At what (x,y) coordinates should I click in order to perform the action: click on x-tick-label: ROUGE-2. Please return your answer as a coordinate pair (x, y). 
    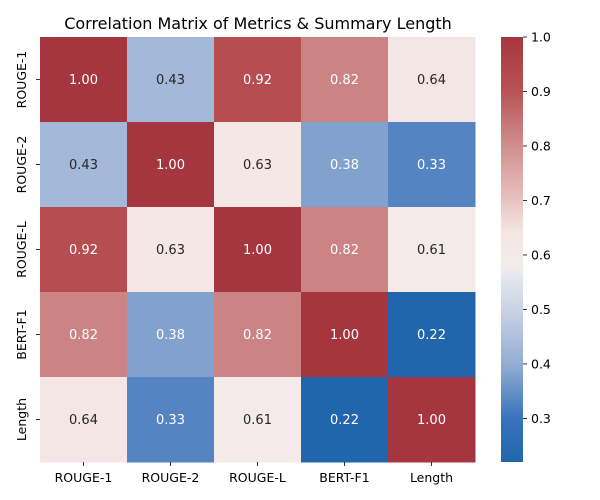
    Looking at the image, I should click on (171, 477).